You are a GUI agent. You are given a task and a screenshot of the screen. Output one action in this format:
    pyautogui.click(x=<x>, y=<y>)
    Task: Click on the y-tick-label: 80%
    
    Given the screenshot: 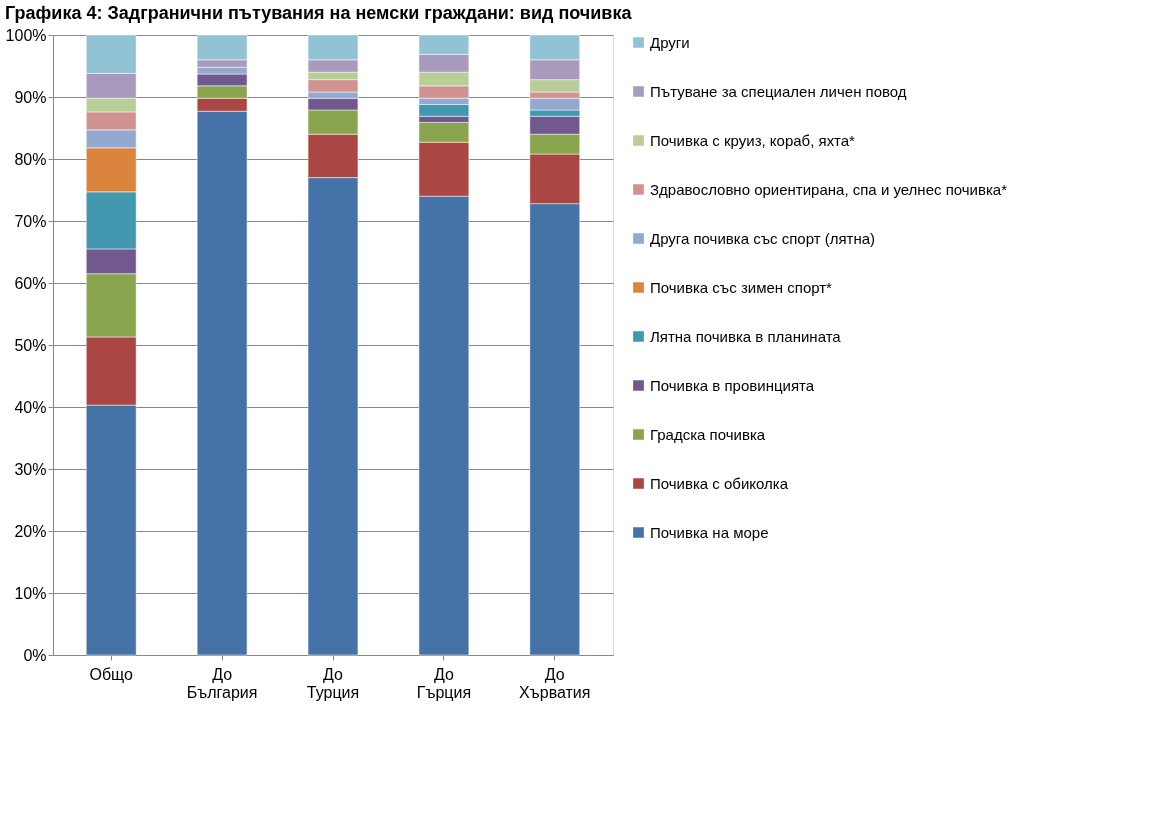 What is the action you would take?
    pyautogui.click(x=30, y=159)
    